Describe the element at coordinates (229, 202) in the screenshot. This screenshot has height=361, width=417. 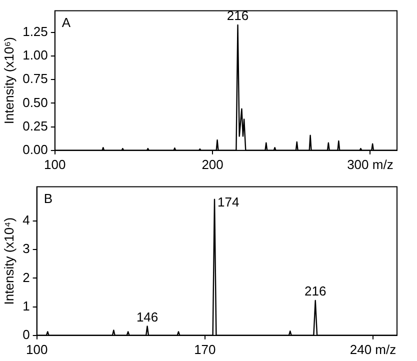
I see `annotation: 174` at that location.